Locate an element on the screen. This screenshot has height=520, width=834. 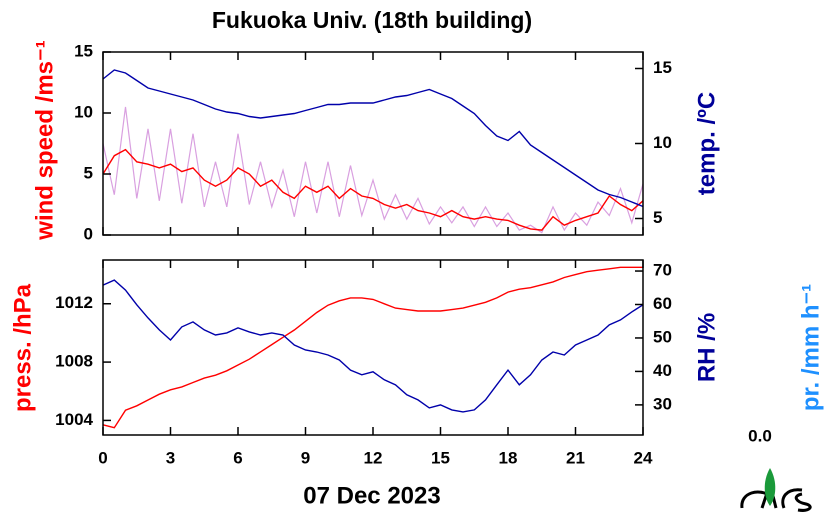
y-tick-label: 1012 is located at coordinates (74, 302).